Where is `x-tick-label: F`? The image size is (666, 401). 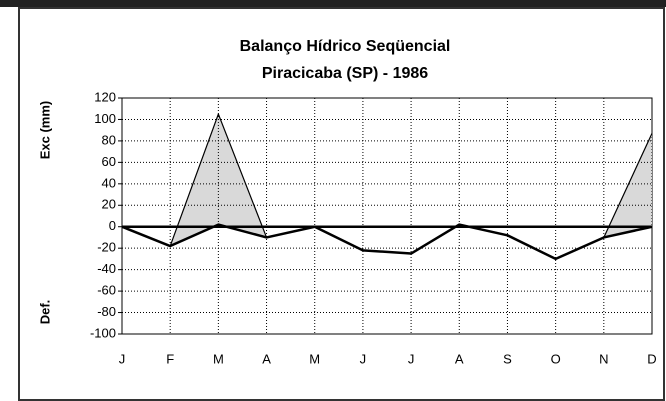 x-tick-label: F is located at coordinates (170, 358).